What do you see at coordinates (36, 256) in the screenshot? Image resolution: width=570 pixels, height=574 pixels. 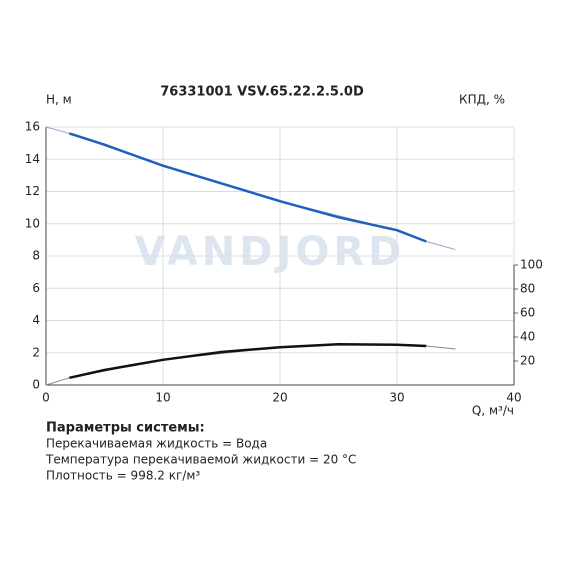 I see `y-tick-label: 8` at bounding box center [36, 256].